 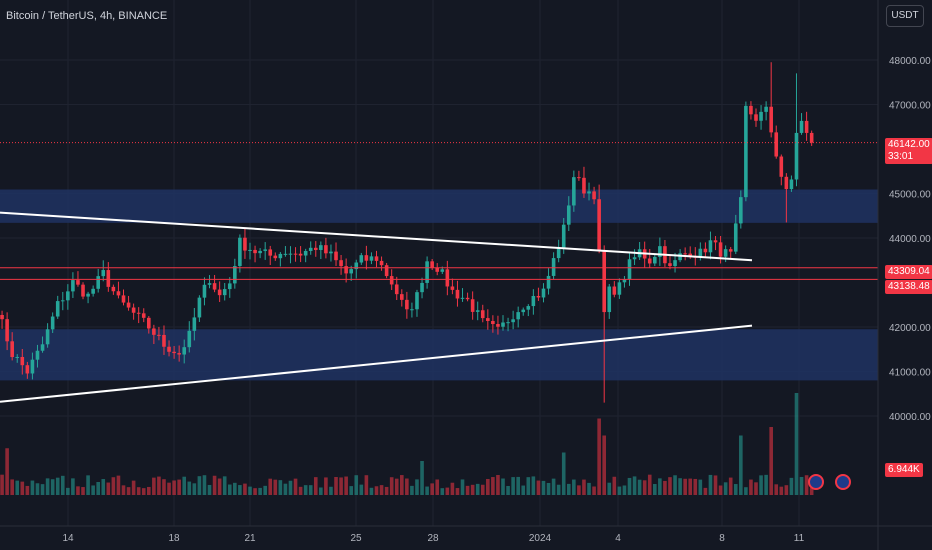 What do you see at coordinates (908, 287) in the screenshot?
I see `level-2-badge: 43138.48` at bounding box center [908, 287].